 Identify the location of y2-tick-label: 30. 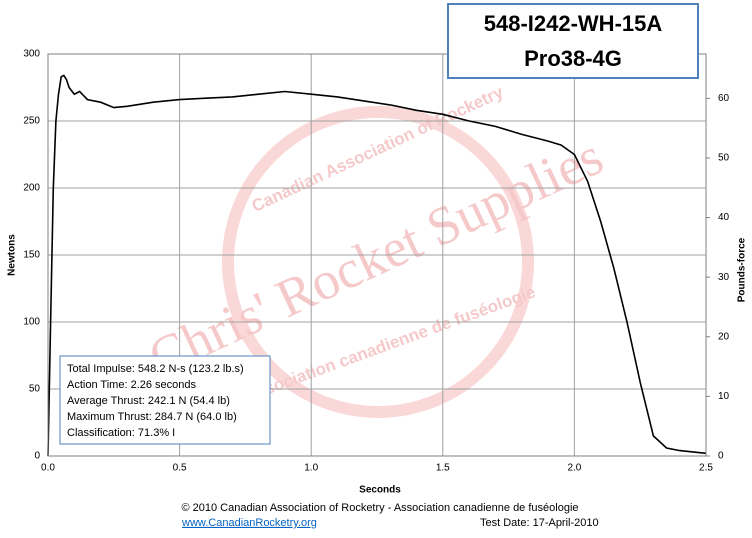
(724, 277).